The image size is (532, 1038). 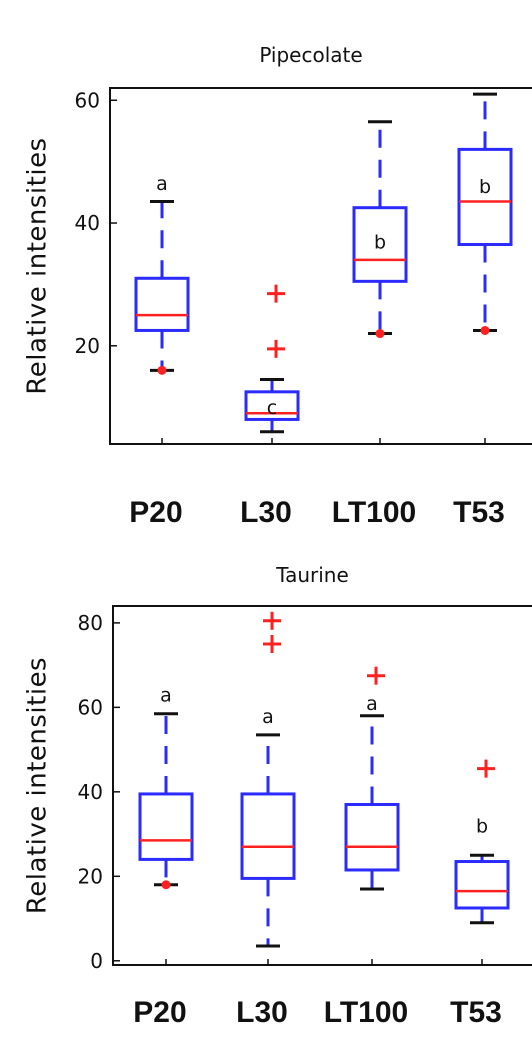 I want to click on significance-letter: c, so click(x=272, y=408).